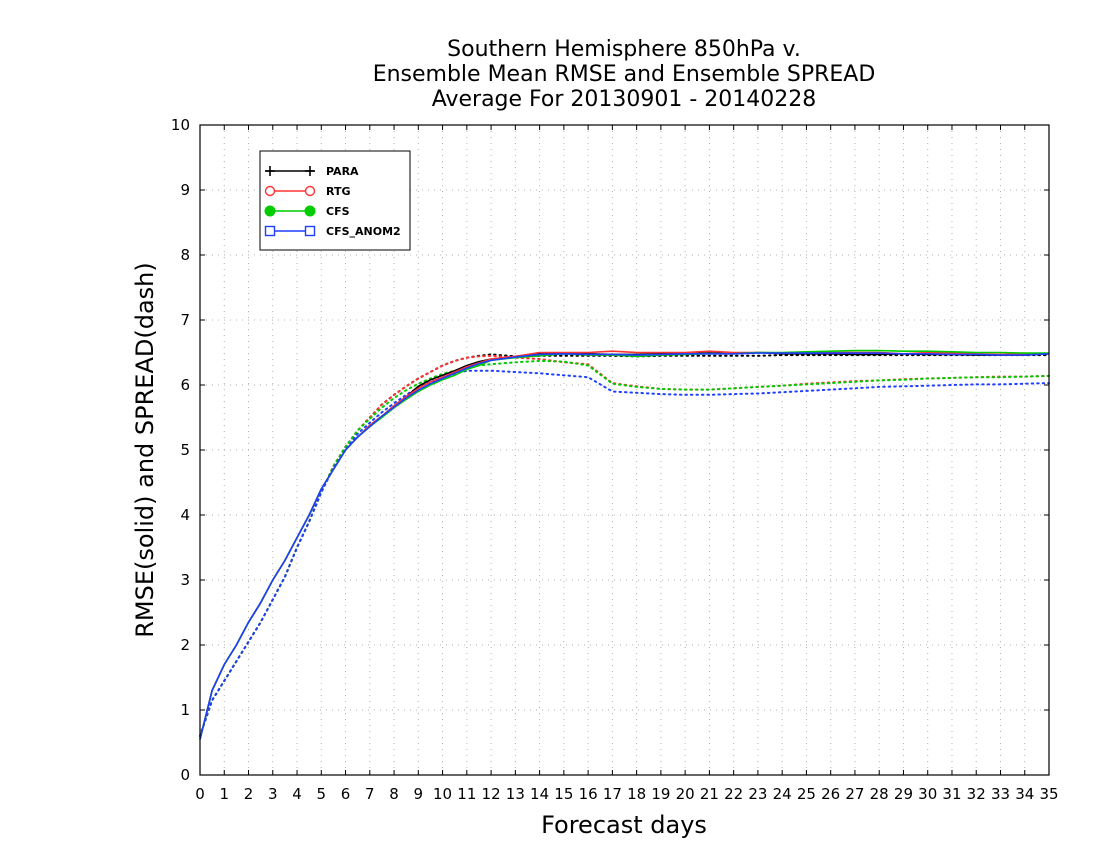 The width and height of the screenshot is (1100, 850). Describe the element at coordinates (588, 794) in the screenshot. I see `x-tick-label: 16` at that location.